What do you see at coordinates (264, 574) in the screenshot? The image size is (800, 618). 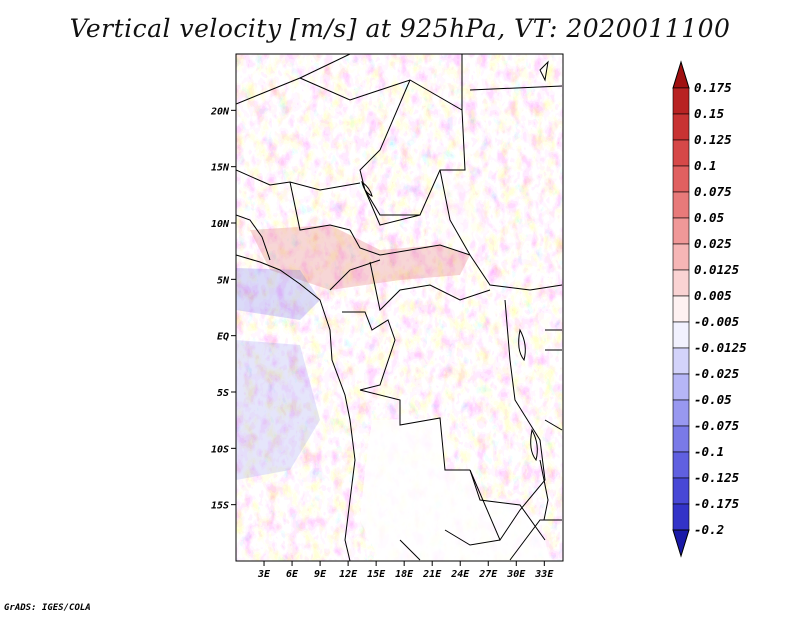 I see `lon-tick-label: 3E` at bounding box center [264, 574].